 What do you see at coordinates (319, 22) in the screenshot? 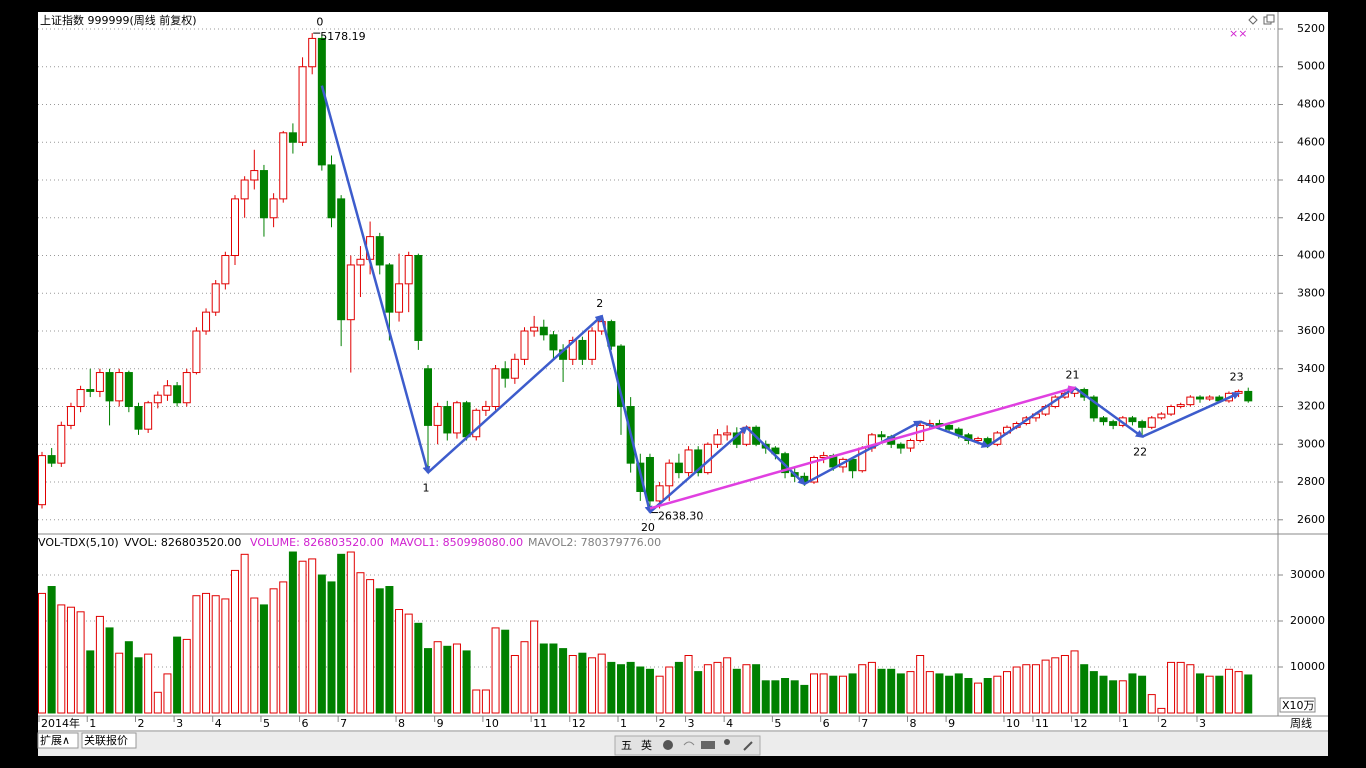
I see `wave-label: 0` at bounding box center [319, 22].